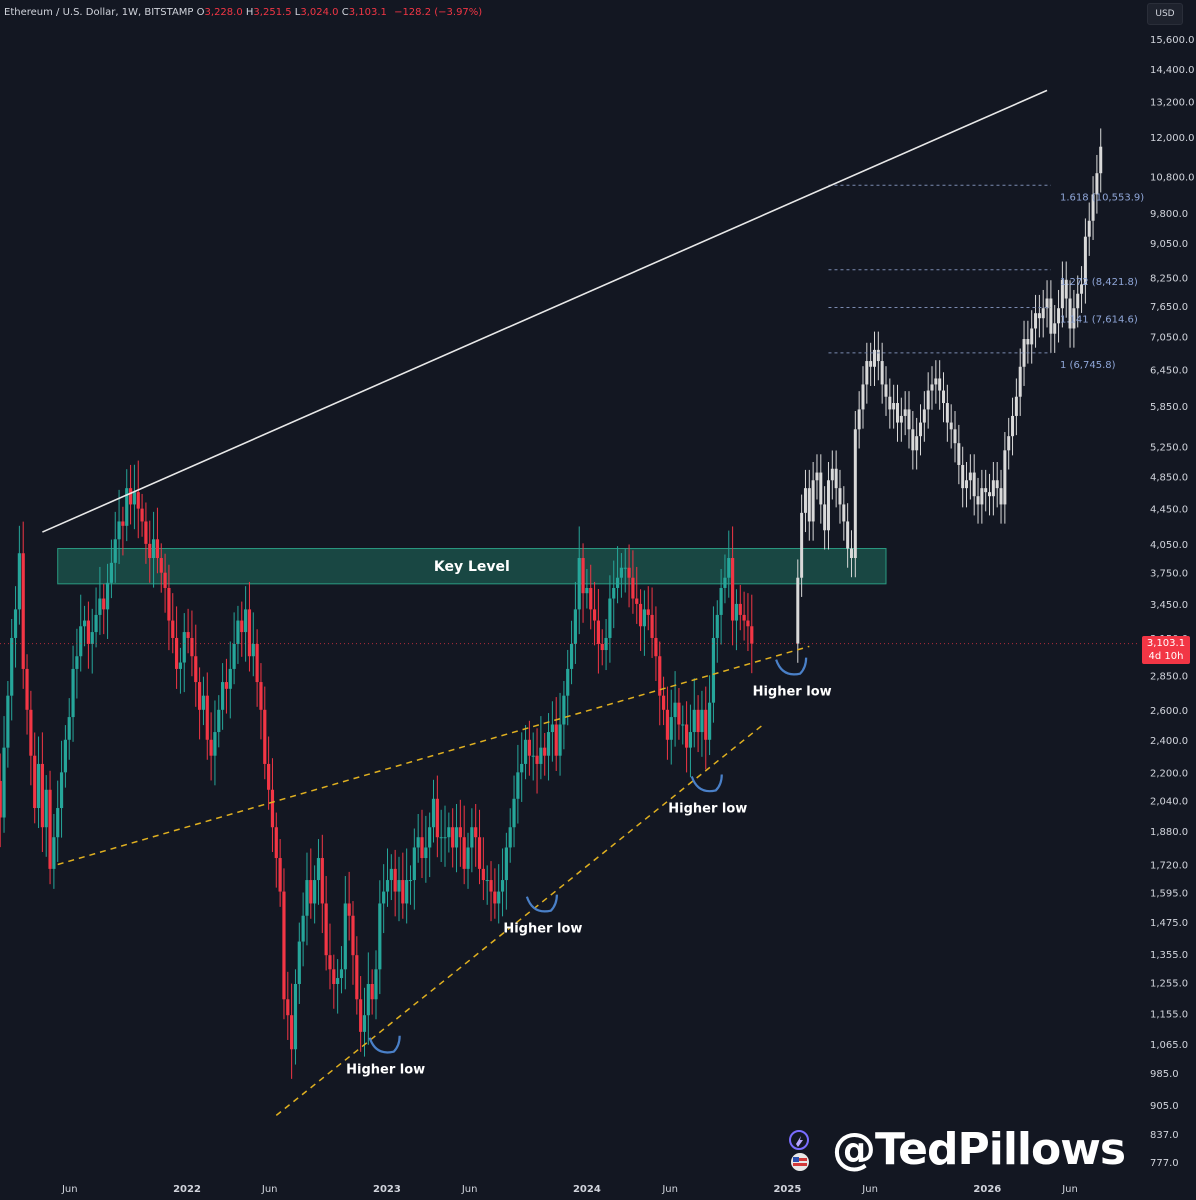 The image size is (1196, 1200). I want to click on price-axis-tick-label: 13,200.0, so click(1172, 103).